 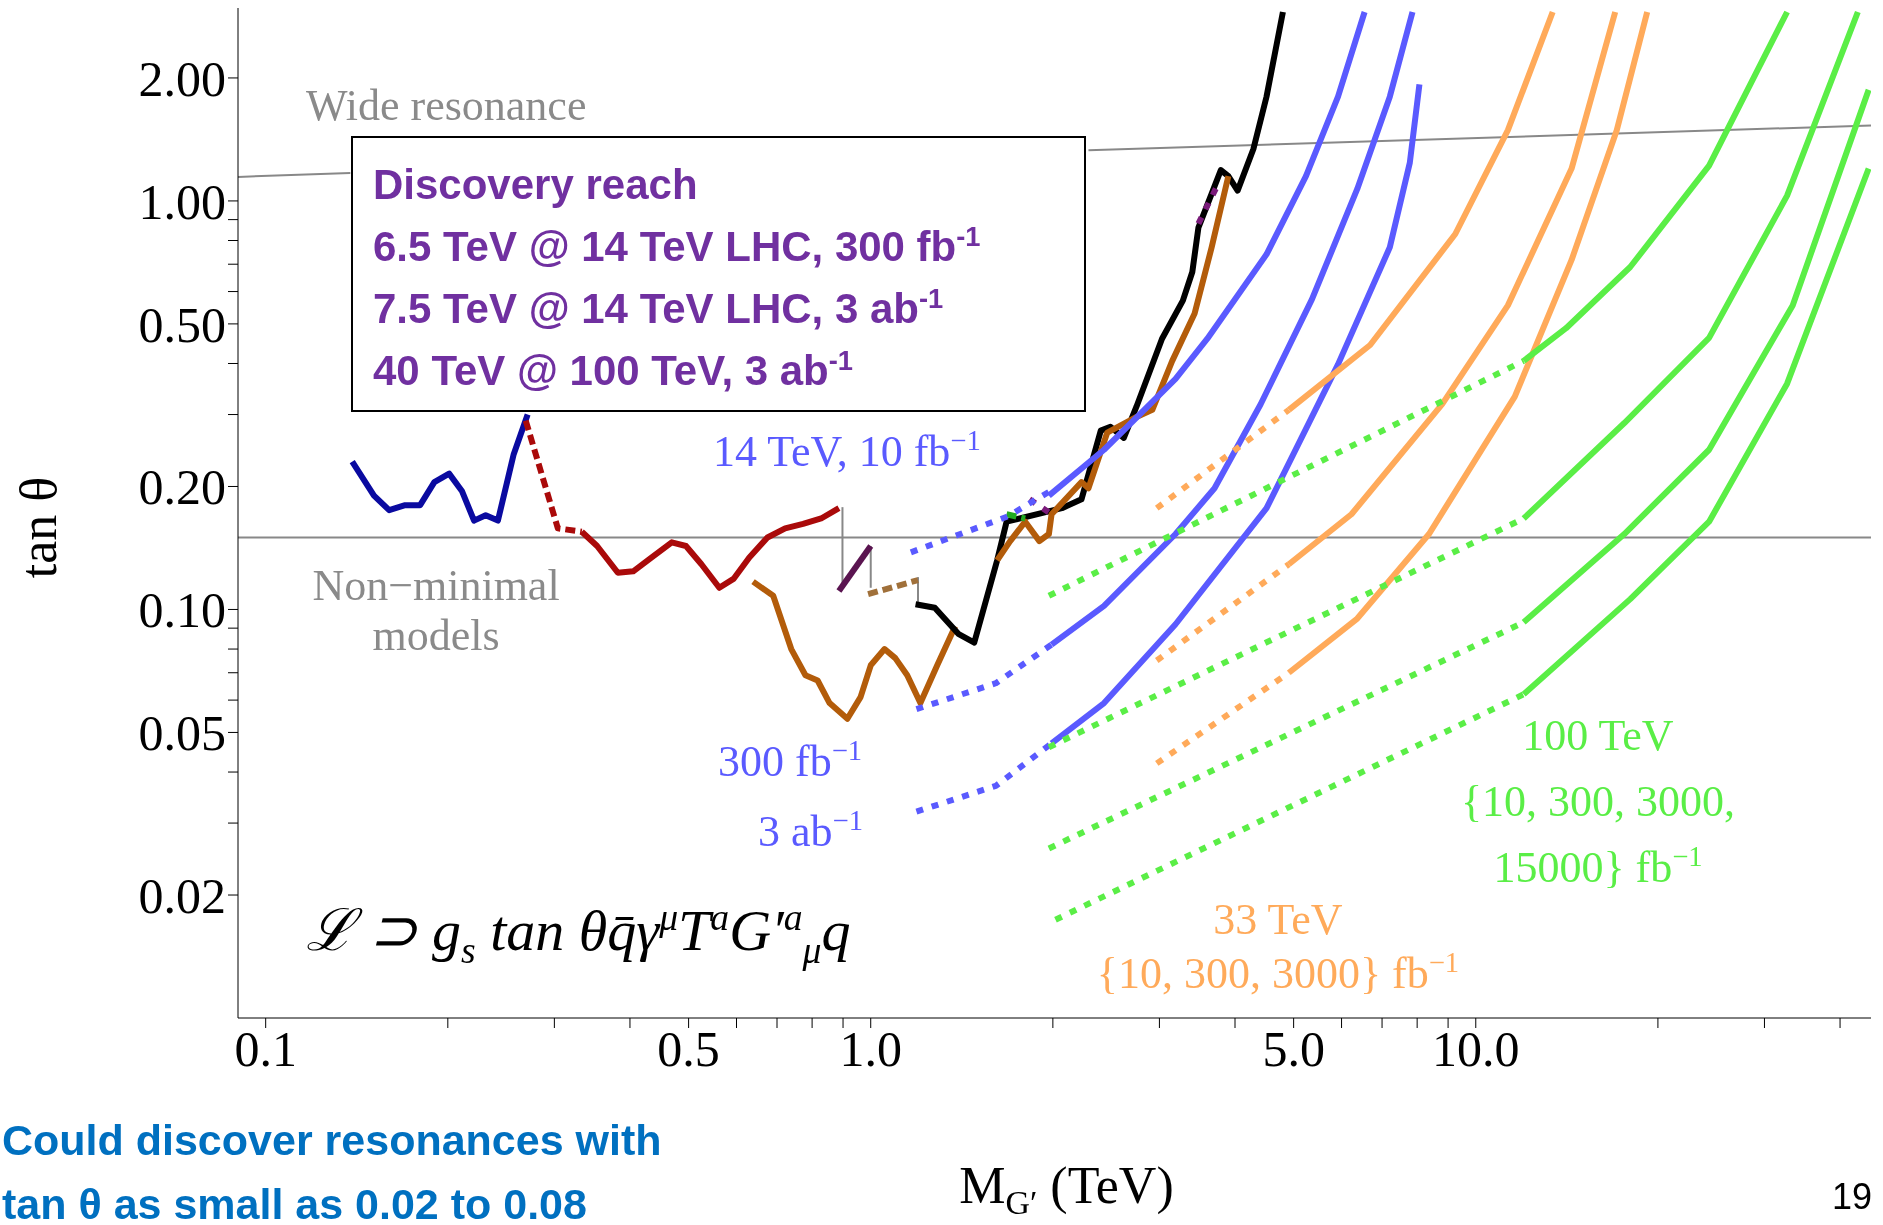 What do you see at coordinates (182, 324) in the screenshot?
I see `y-tick-label: 0.50` at bounding box center [182, 324].